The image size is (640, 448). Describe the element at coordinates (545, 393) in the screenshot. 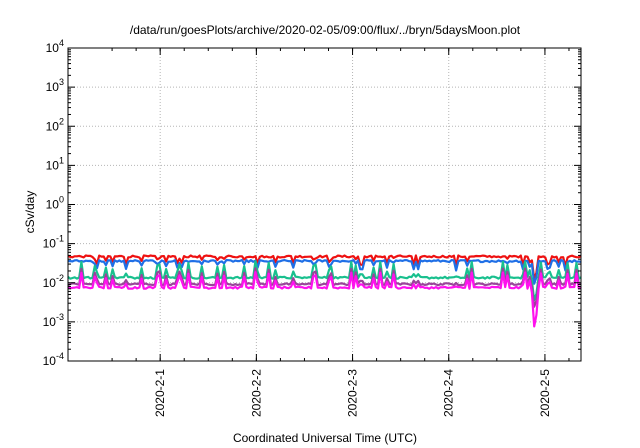

I see `x-tick-label: 2020-2-5` at that location.